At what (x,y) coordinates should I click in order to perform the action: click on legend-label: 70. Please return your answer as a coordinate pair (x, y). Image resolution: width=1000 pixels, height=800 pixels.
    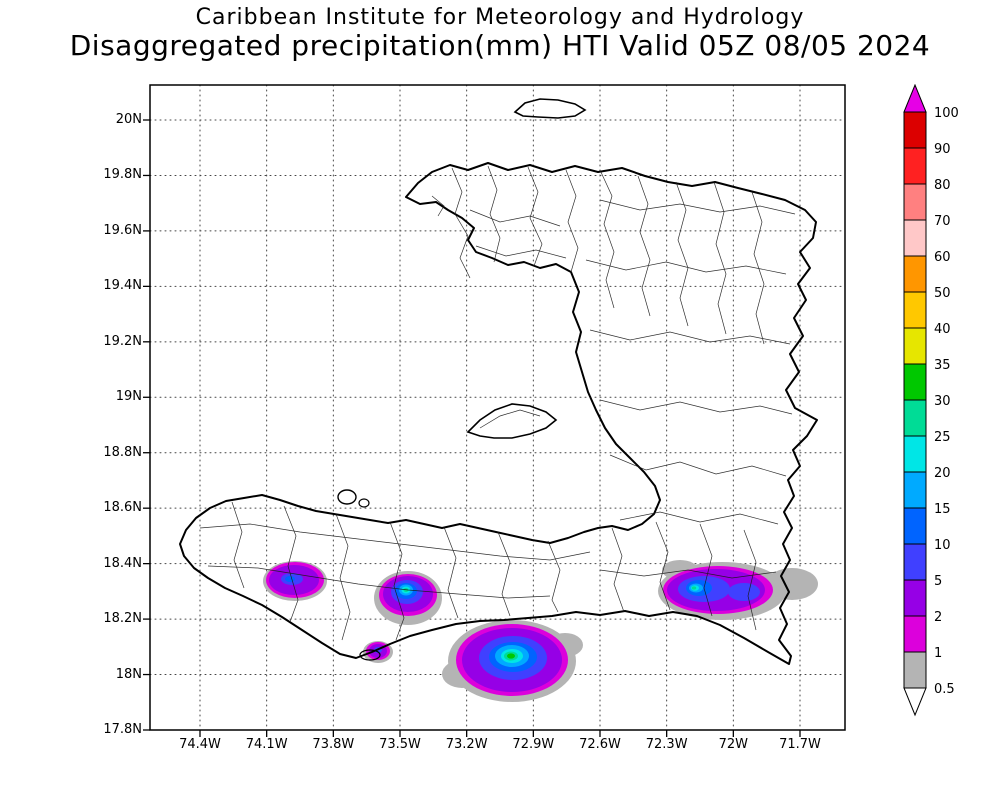
    Looking at the image, I should click on (942, 221).